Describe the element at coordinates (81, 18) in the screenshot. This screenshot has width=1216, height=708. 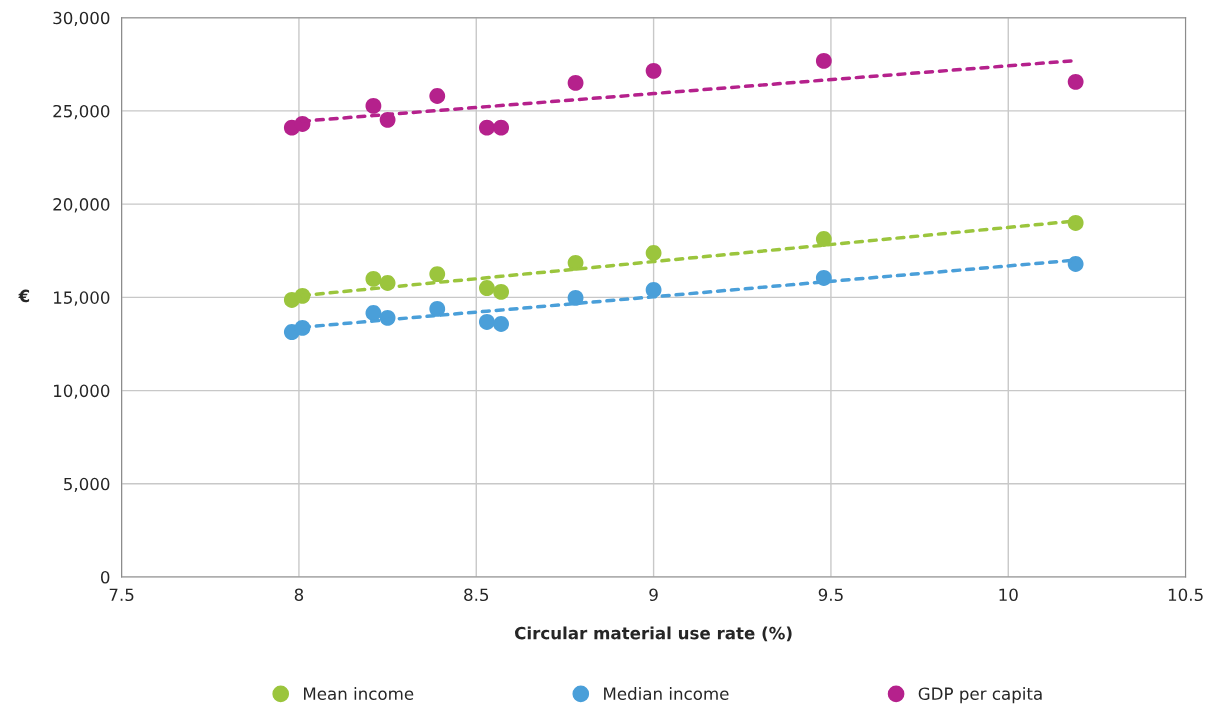
I see `y-tick-label: 30,000` at that location.